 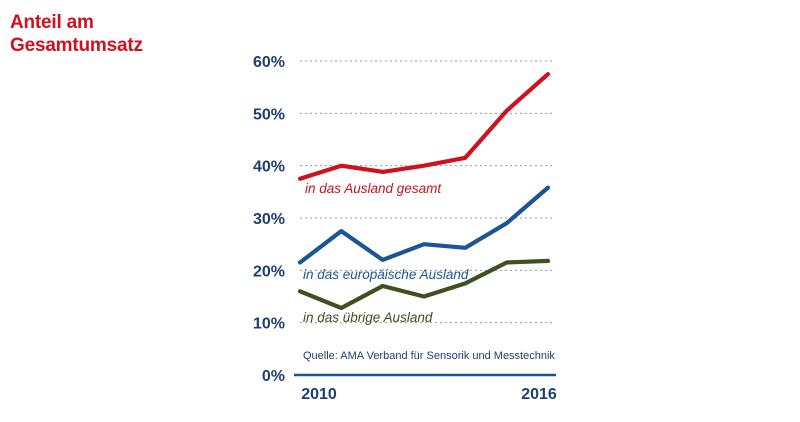 I want to click on y-tick-label-60: 60%, so click(x=269, y=62).